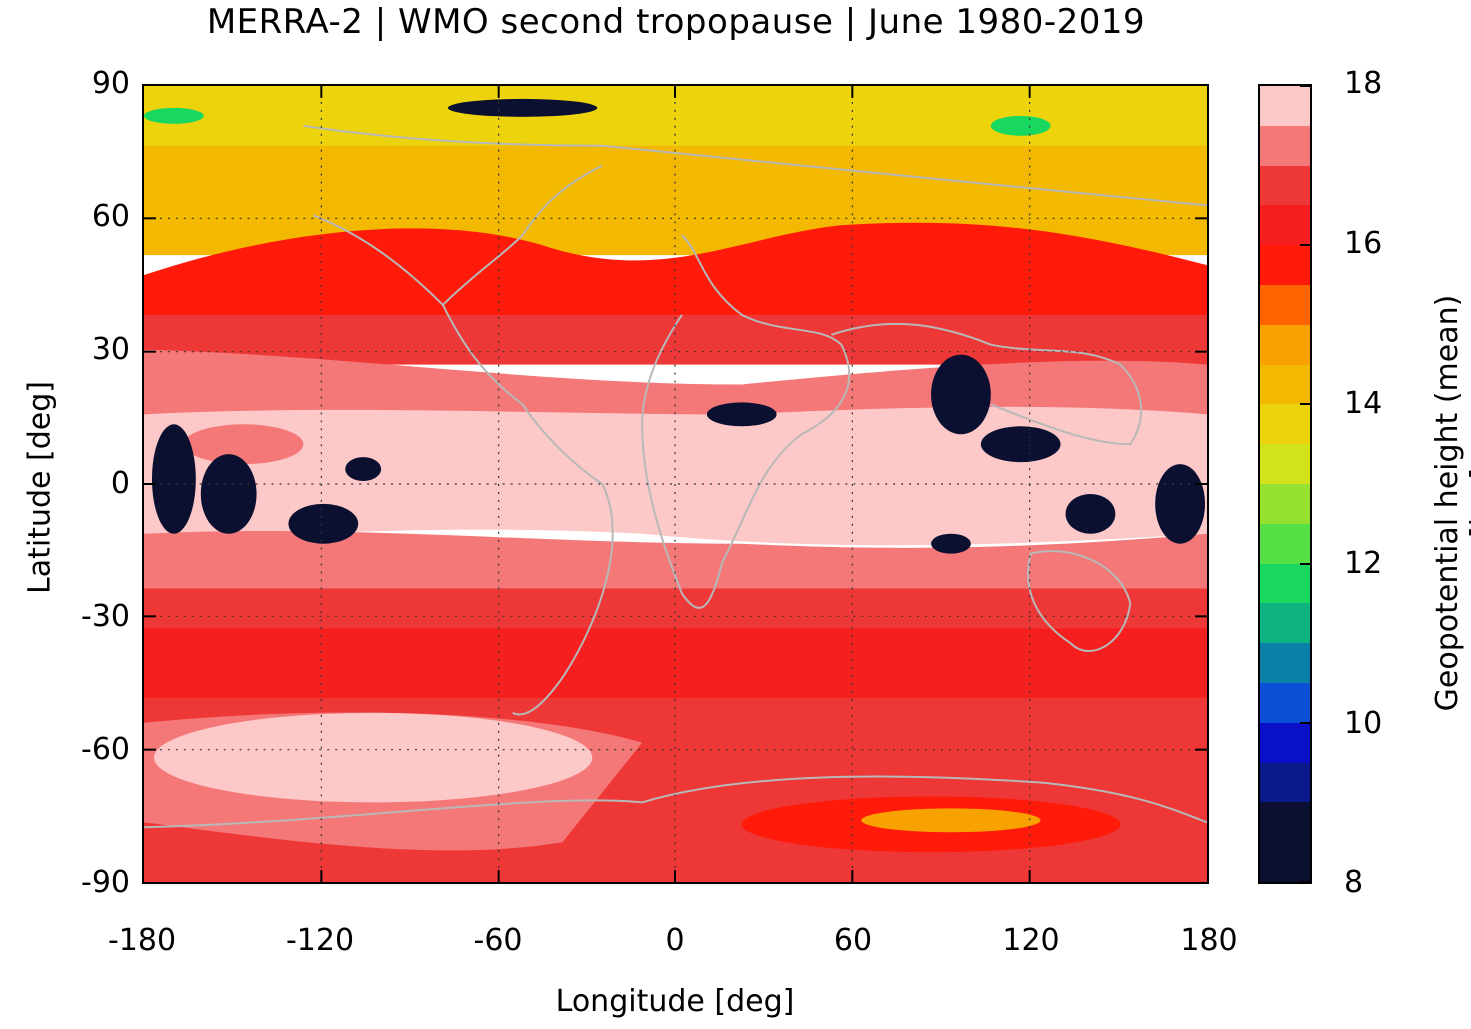 This screenshot has width=1471, height=1029. Describe the element at coordinates (1363, 563) in the screenshot. I see `colorbar-tick-label: 12` at that location.